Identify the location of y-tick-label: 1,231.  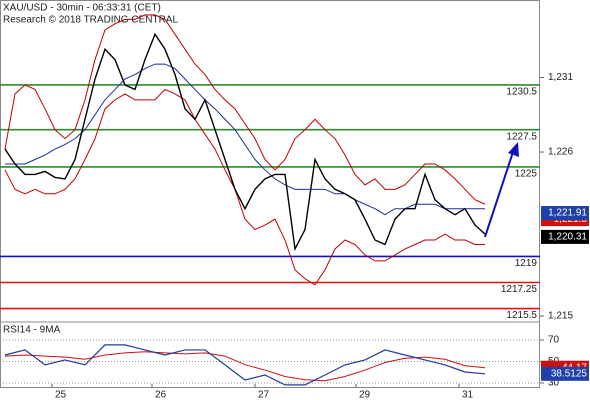
(560, 77).